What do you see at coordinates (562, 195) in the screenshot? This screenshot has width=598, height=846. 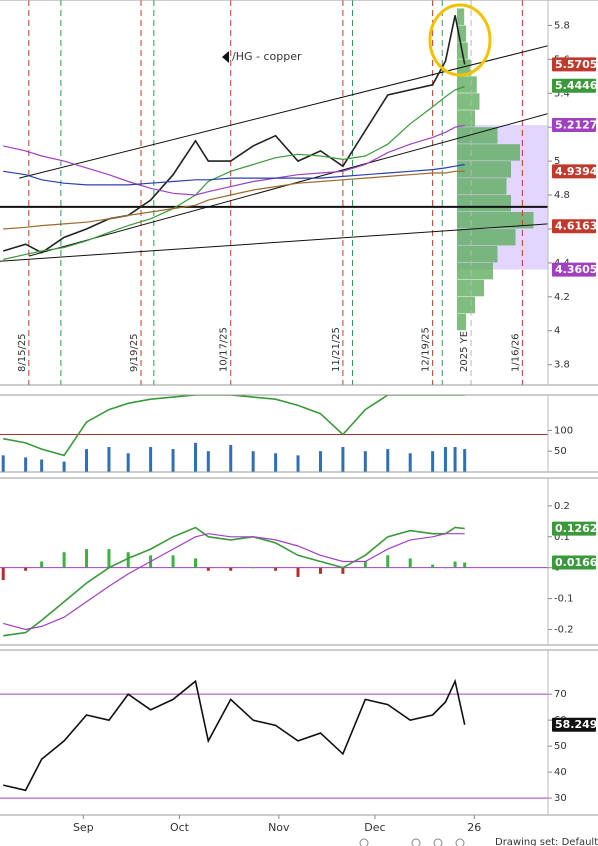 I see `y-tick-label: 4.8` at bounding box center [562, 195].